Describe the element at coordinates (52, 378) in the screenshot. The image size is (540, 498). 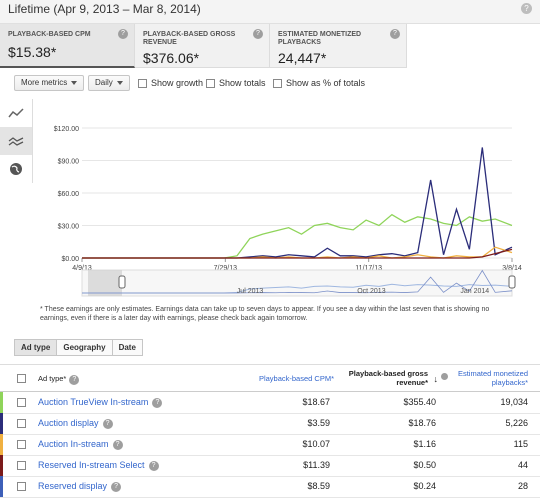
I see `column-header-label: Ad type*` at that location.